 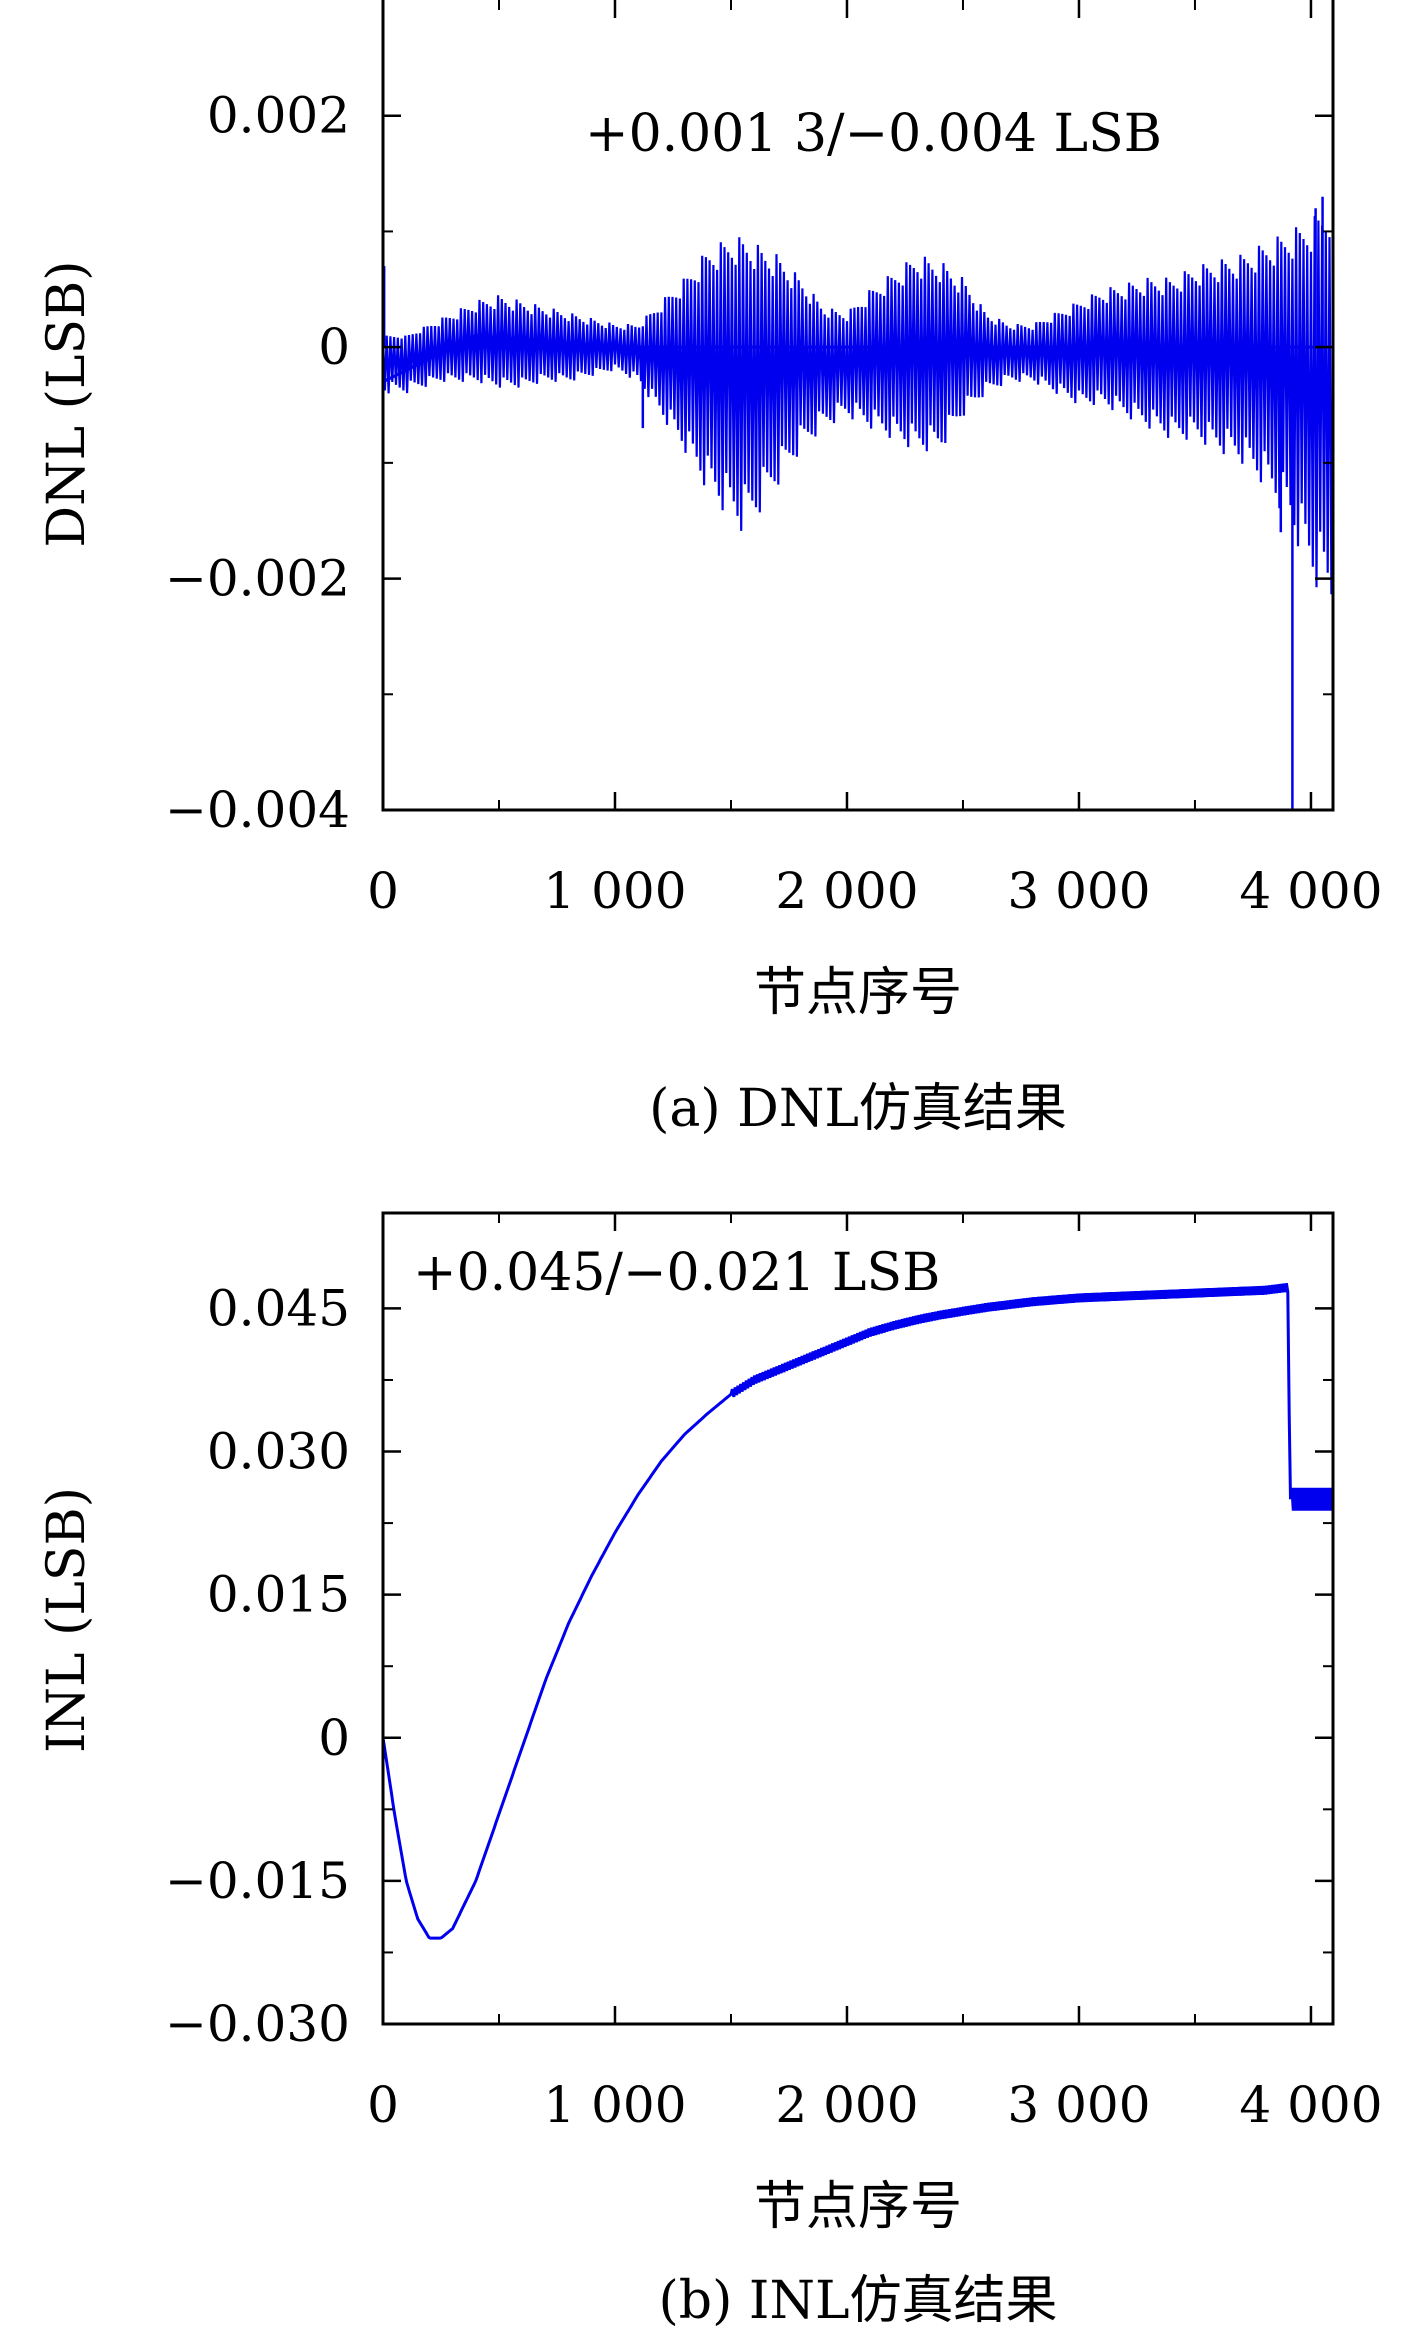 What do you see at coordinates (1310, 2105) in the screenshot?
I see `inl-x-tick-label-4: 4 000` at bounding box center [1310, 2105].